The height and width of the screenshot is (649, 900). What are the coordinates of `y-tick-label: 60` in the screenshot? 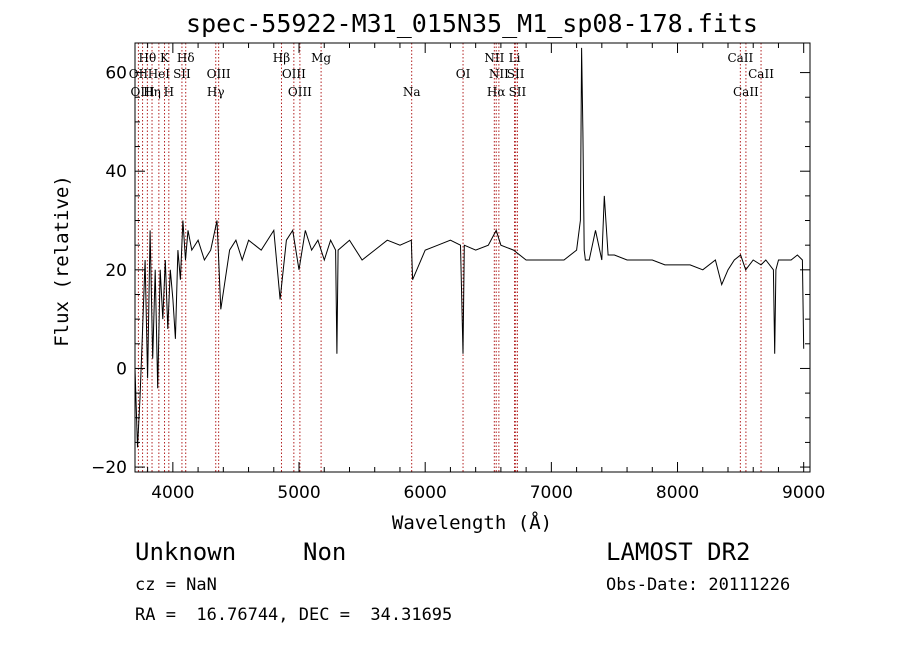 It's located at (116, 74).